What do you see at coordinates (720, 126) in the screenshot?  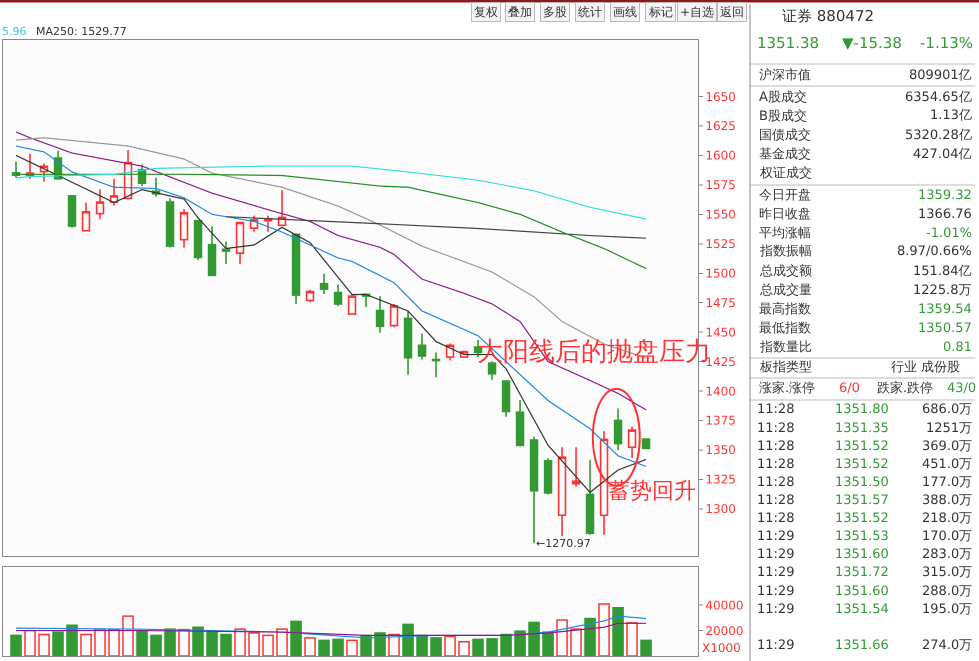 I see `y-tick-label: 1625` at bounding box center [720, 126].